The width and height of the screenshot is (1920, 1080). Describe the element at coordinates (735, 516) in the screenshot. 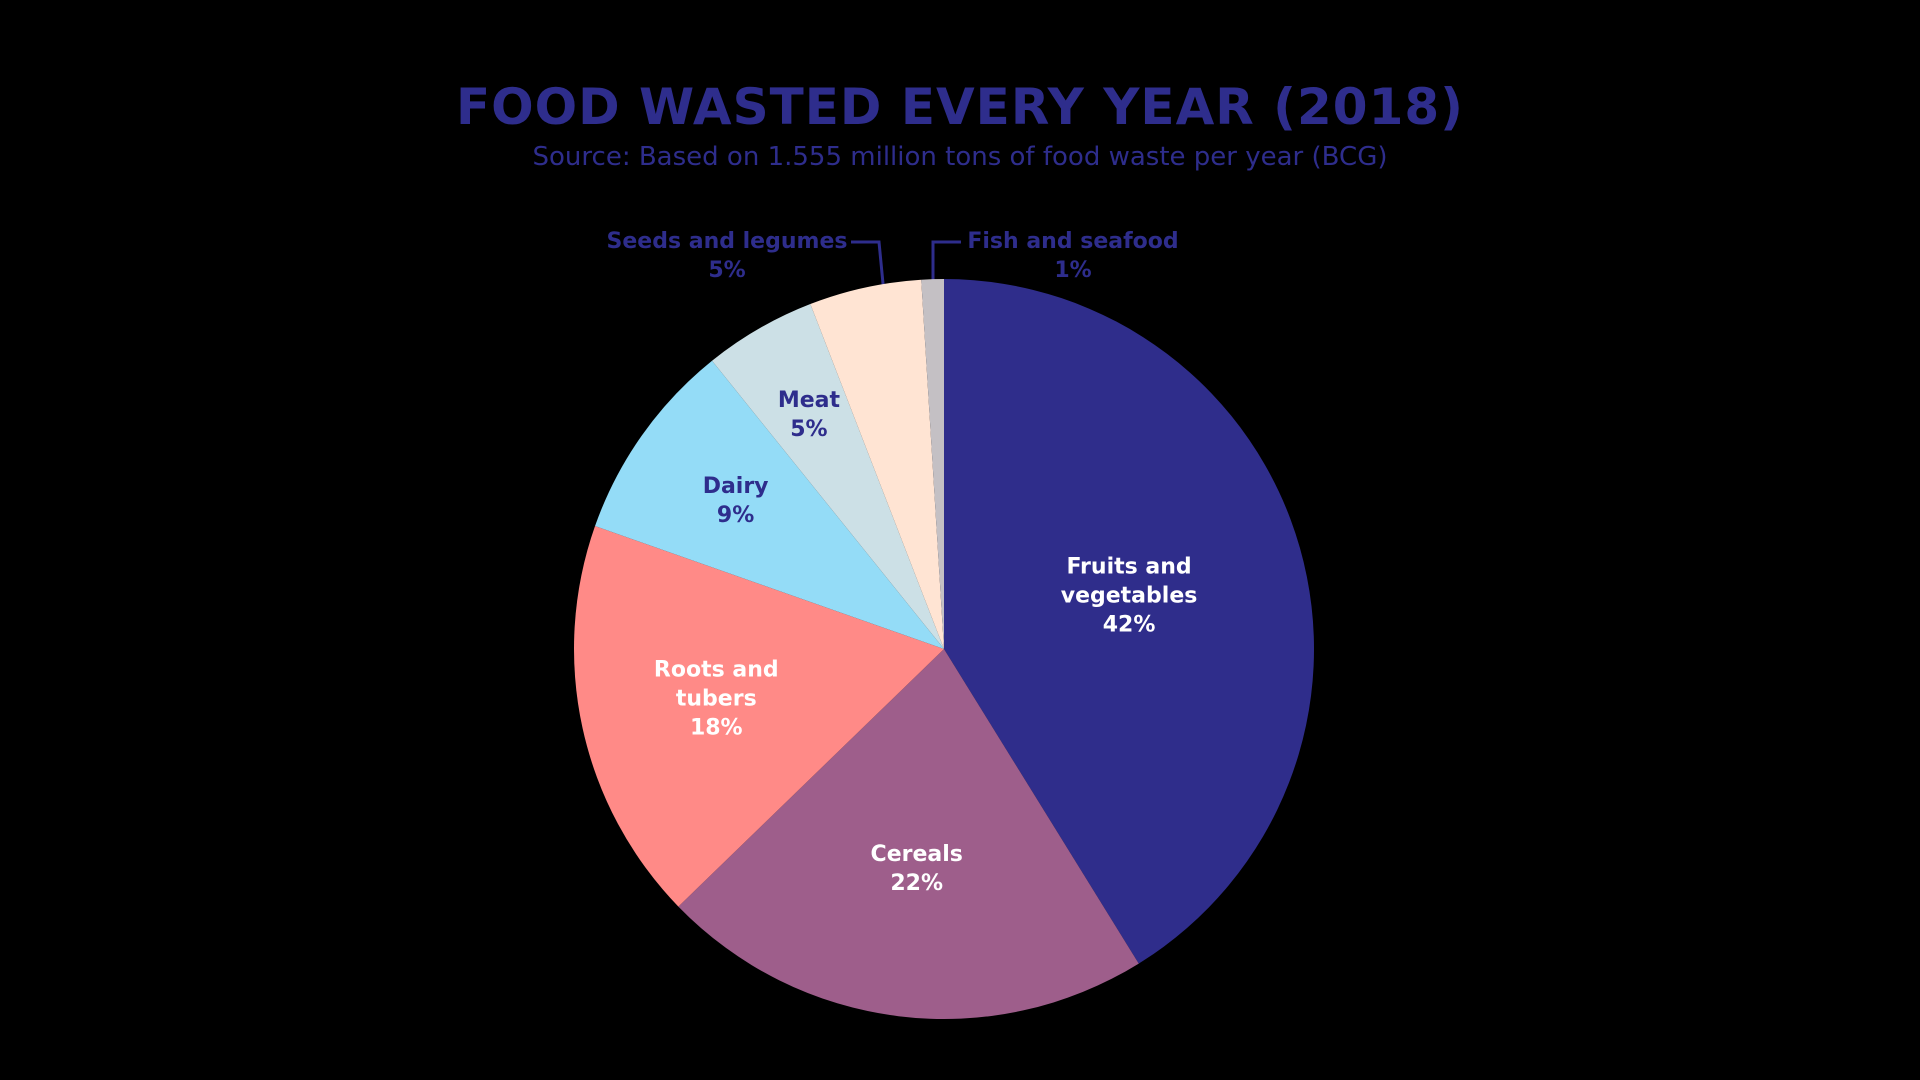

I see `slice-value: 9%` at that location.